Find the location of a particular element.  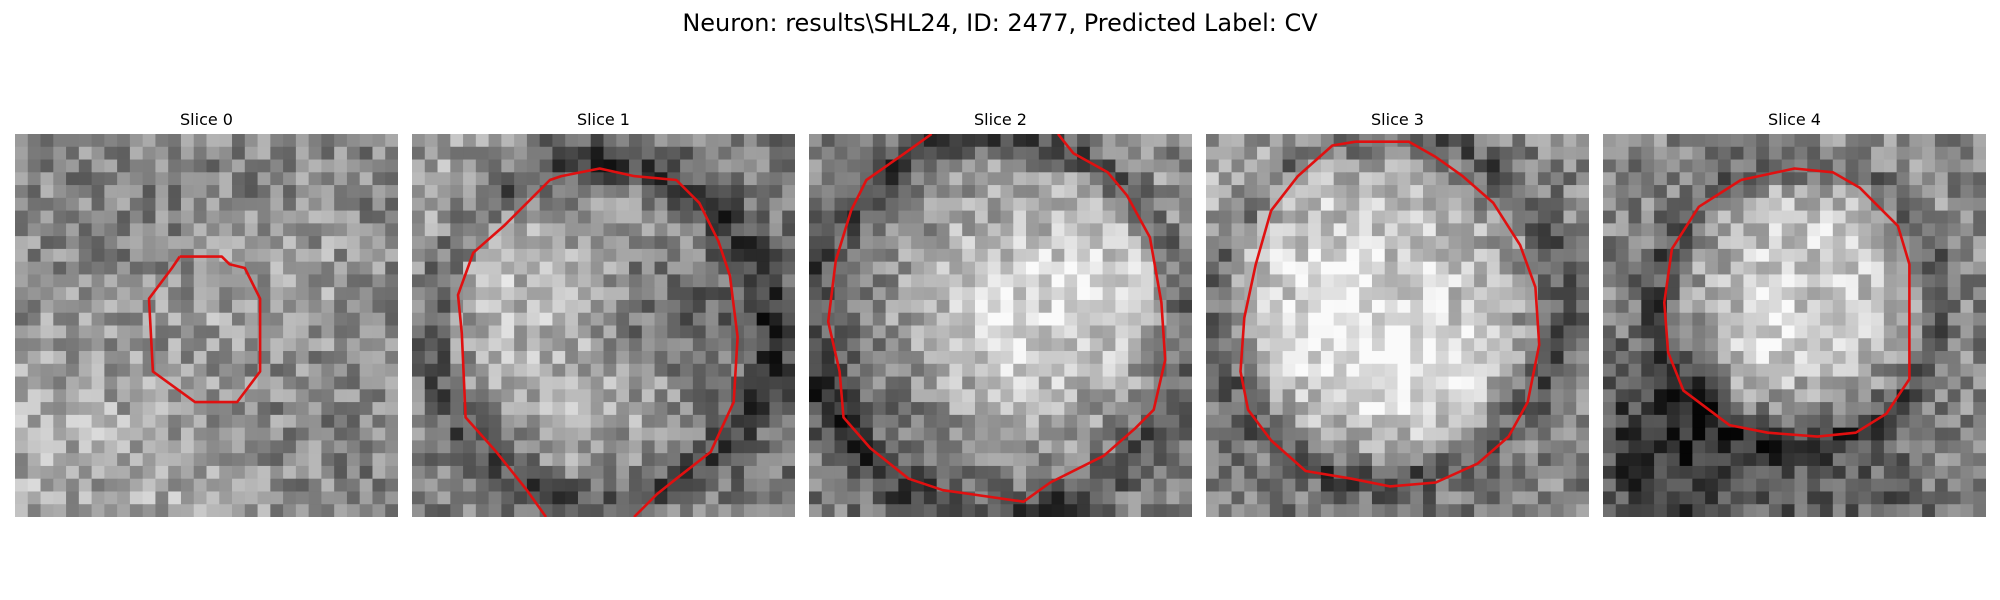

slice-title: Slice 0 is located at coordinates (206, 119).